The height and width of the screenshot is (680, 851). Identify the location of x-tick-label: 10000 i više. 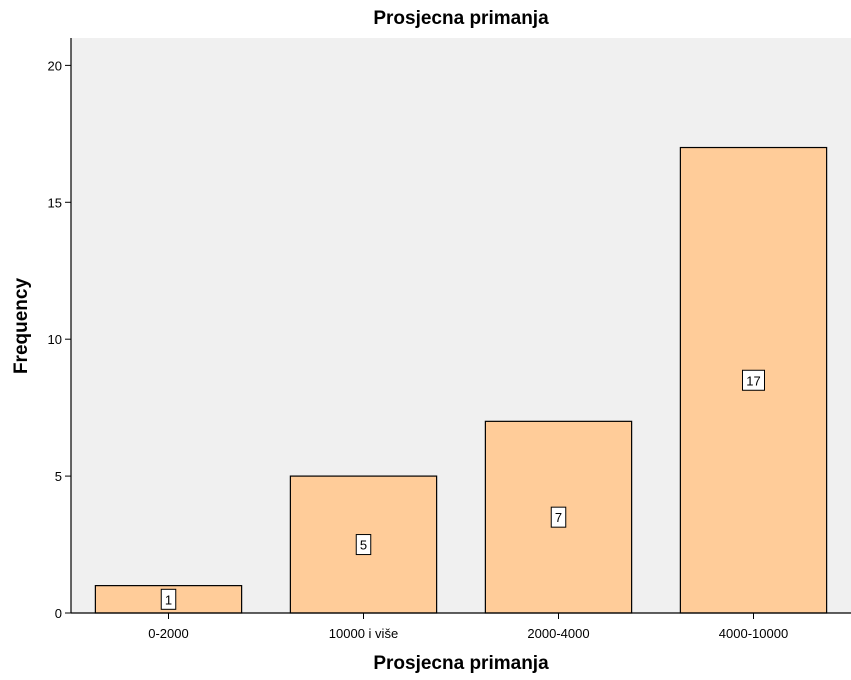
(363, 633).